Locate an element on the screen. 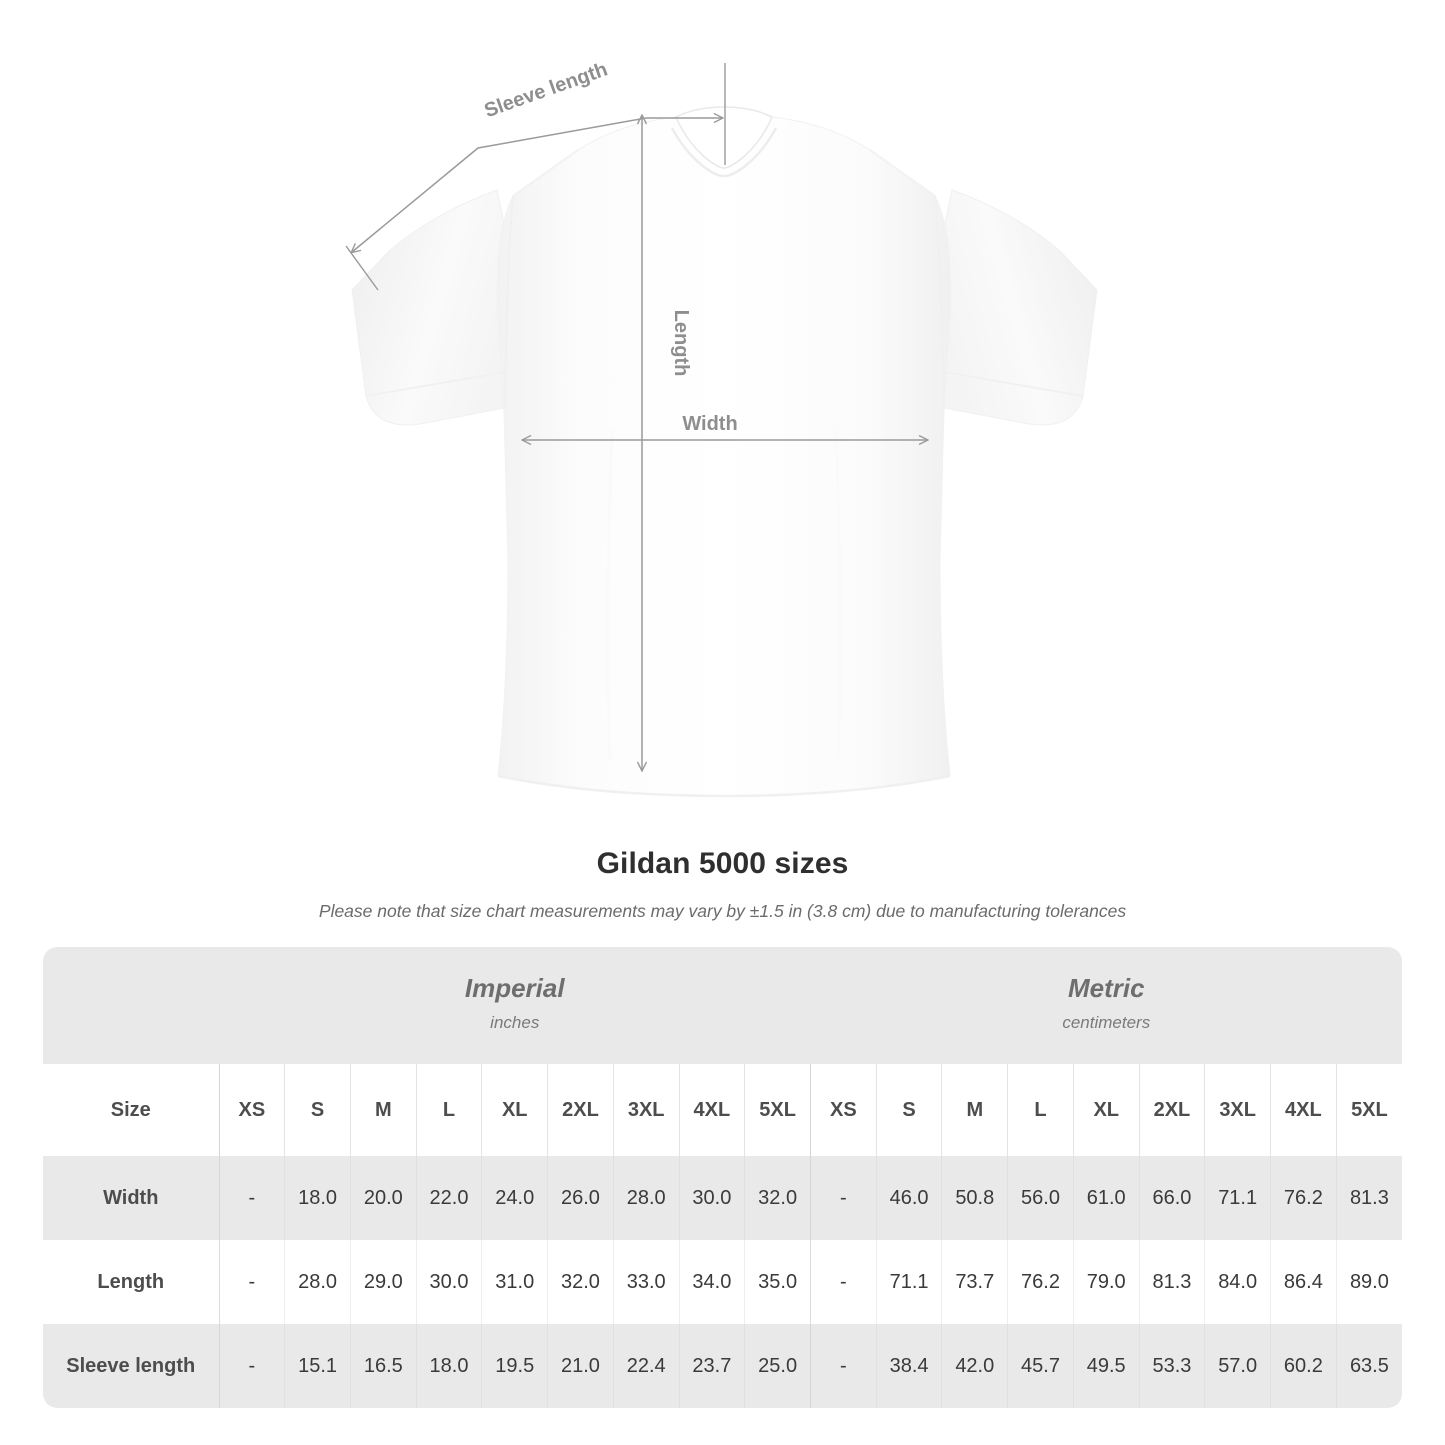 This screenshot has height=1445, width=1445. cell-width-imperial-5xl: 32.0 is located at coordinates (777, 1198).